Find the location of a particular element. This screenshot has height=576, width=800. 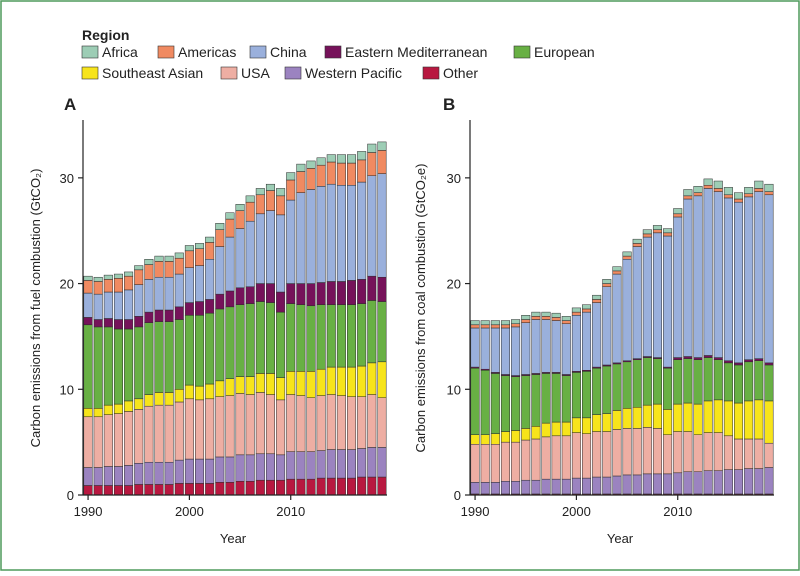

bar-a-2016-european is located at coordinates (352, 336).